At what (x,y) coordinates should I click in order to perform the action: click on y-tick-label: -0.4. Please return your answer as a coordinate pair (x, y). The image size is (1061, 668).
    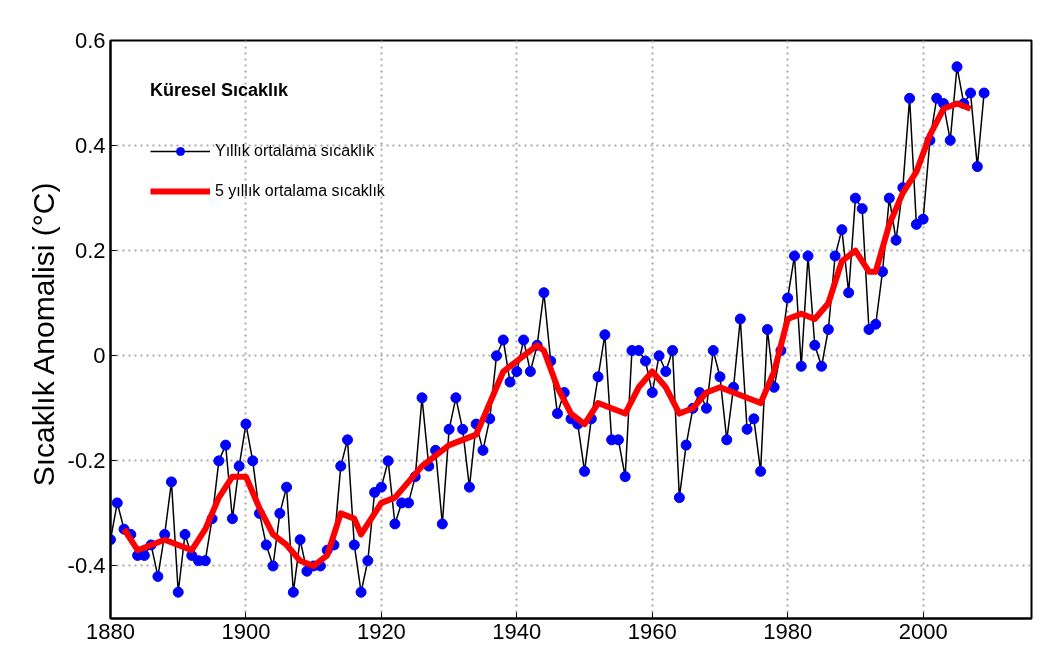
    Looking at the image, I should click on (86, 566).